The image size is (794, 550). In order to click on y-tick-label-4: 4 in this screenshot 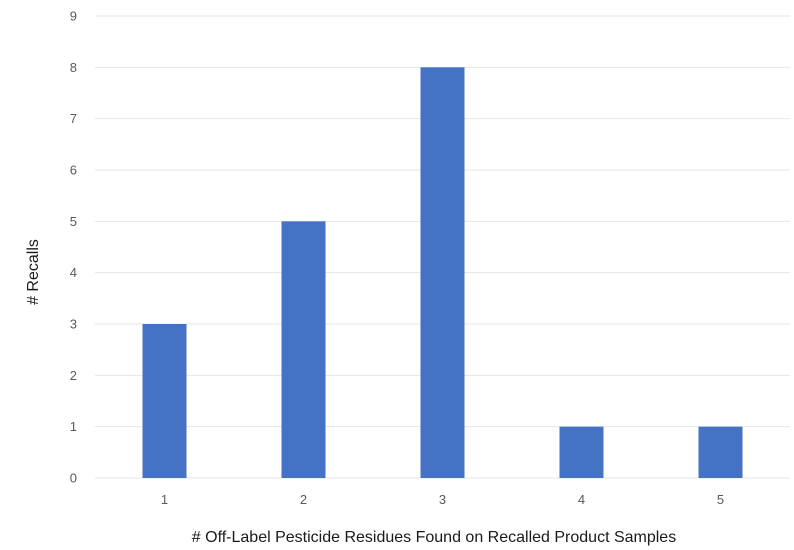, I will do `click(73, 272)`.